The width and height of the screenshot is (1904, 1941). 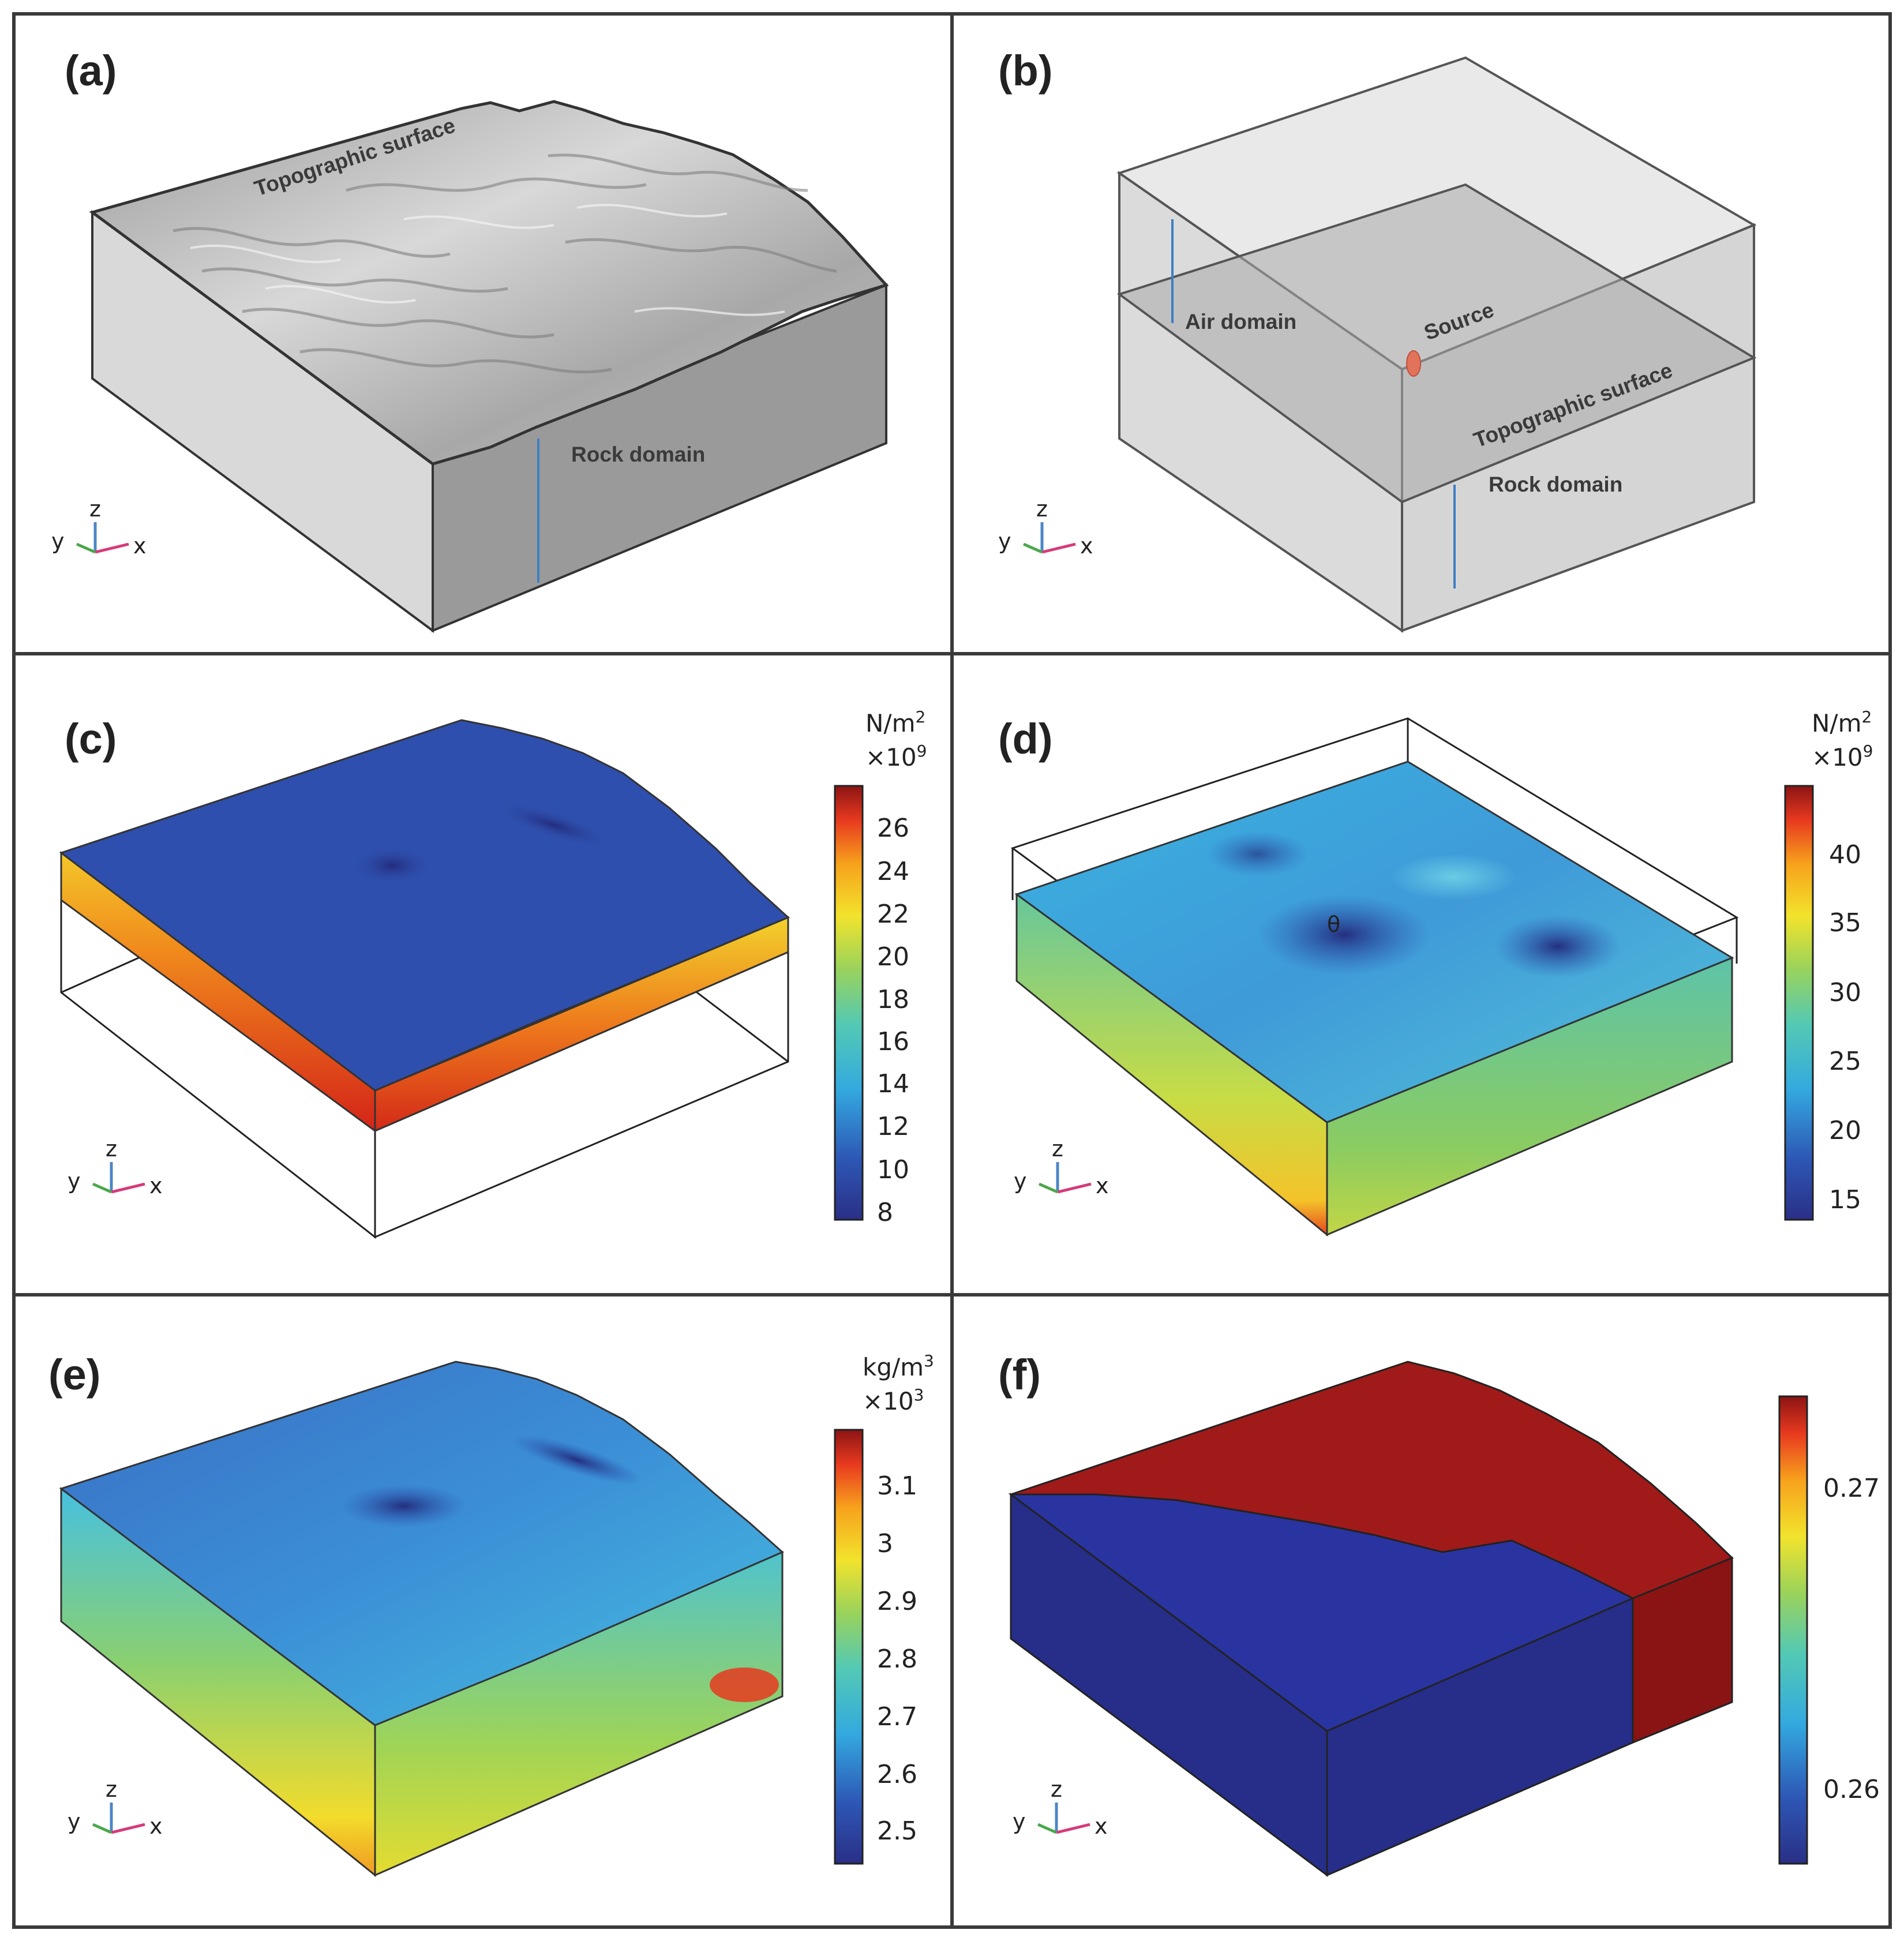 I want to click on panel-a: (a) Topographic surface Rock domain, so click(x=477, y=340).